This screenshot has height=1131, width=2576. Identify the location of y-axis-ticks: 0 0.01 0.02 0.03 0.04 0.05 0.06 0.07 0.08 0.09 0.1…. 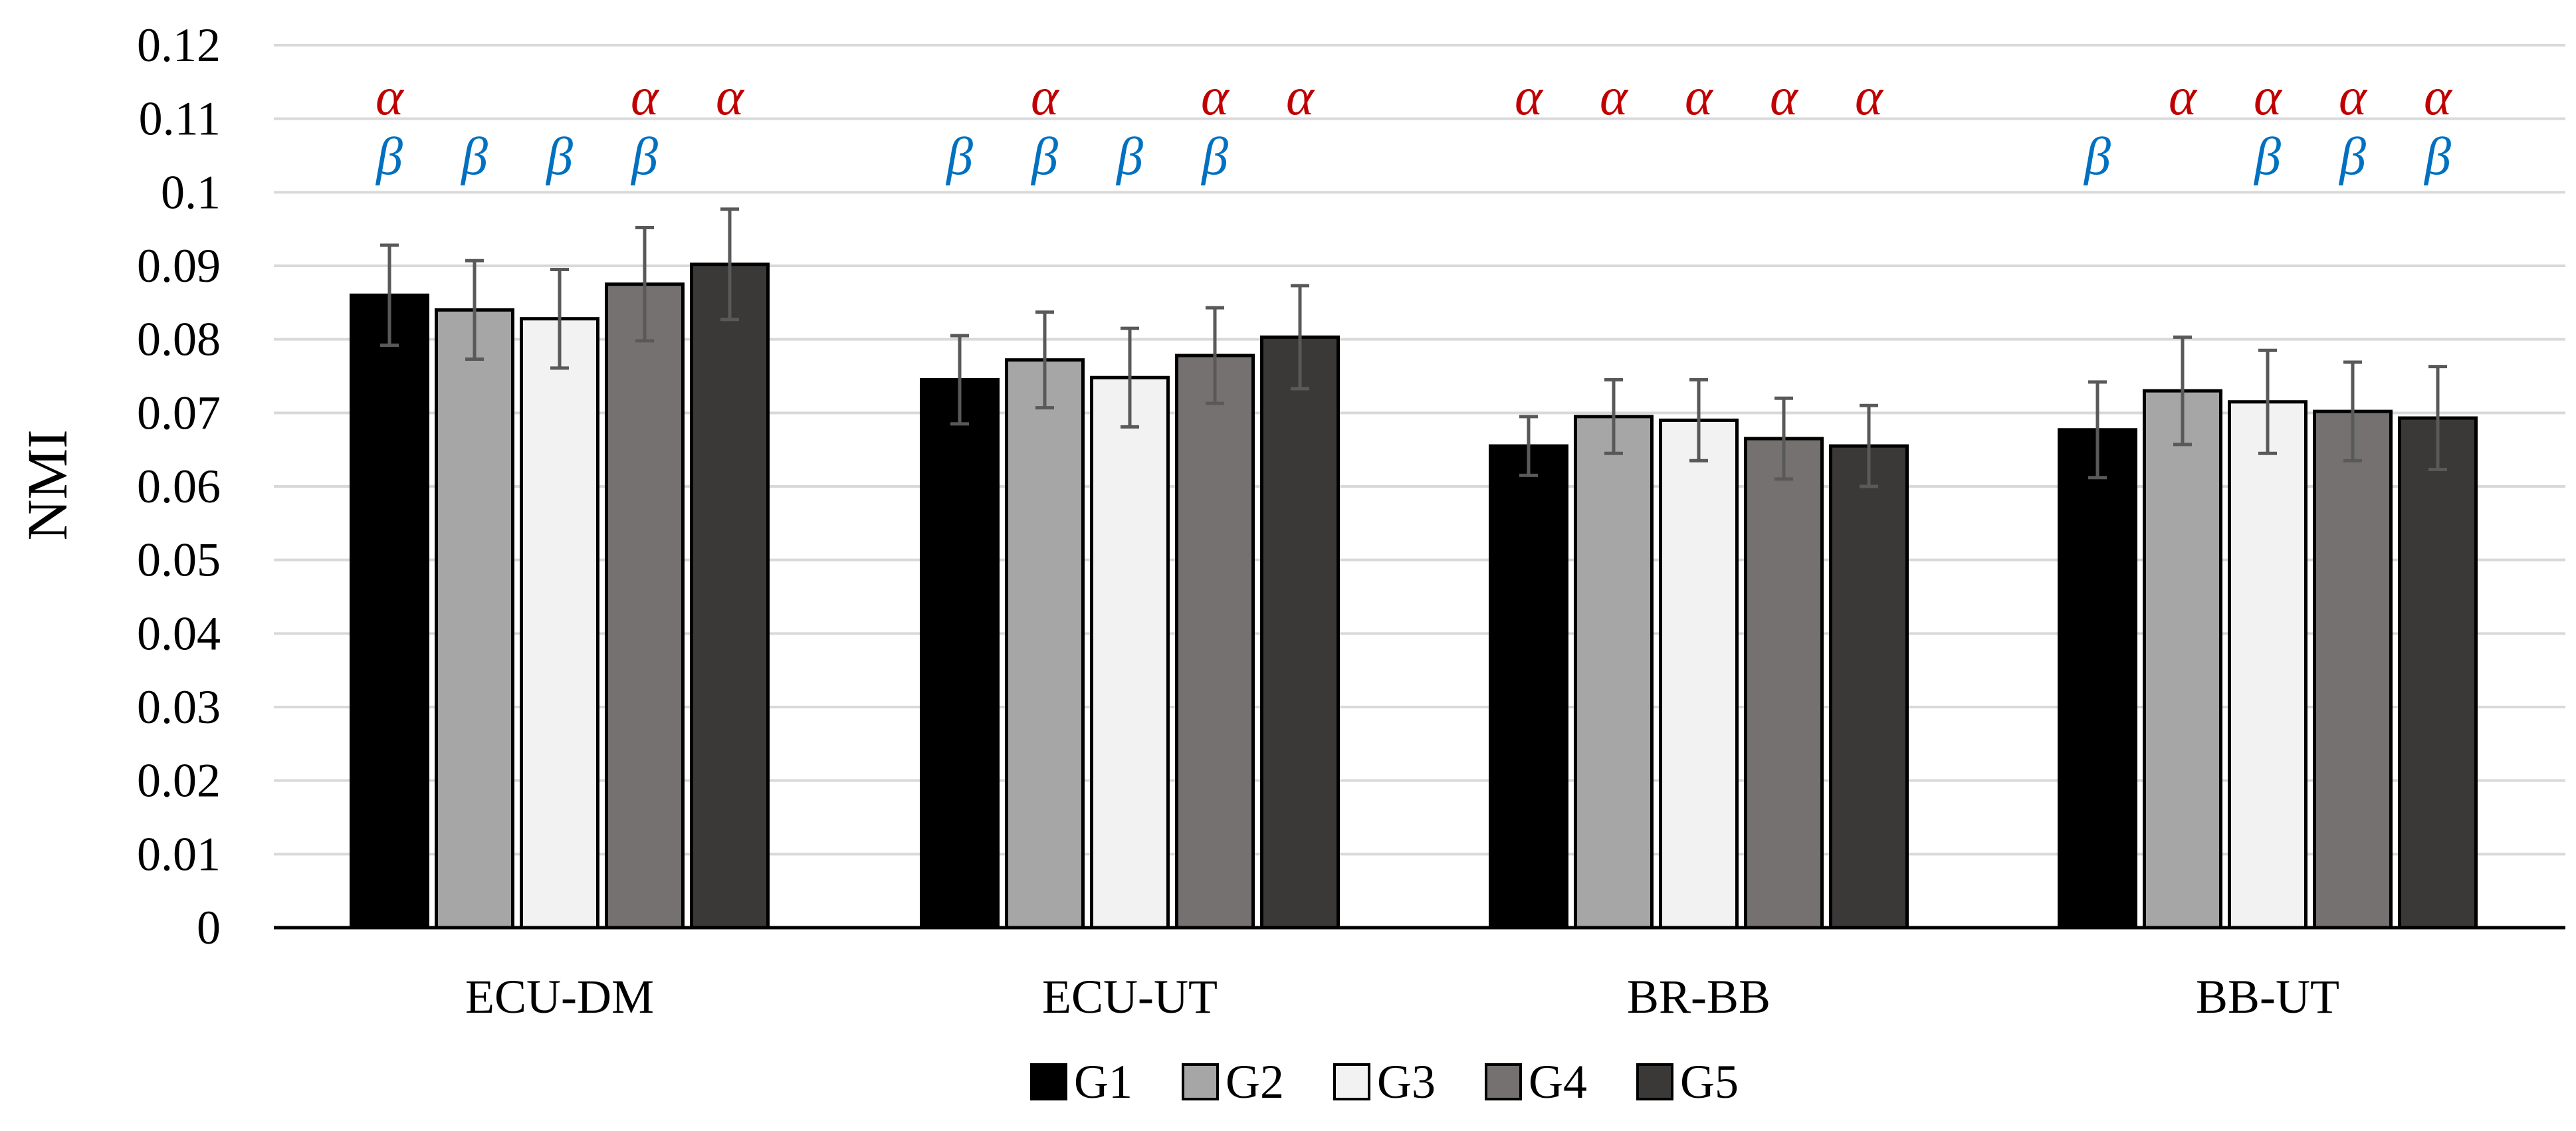
(179, 486).